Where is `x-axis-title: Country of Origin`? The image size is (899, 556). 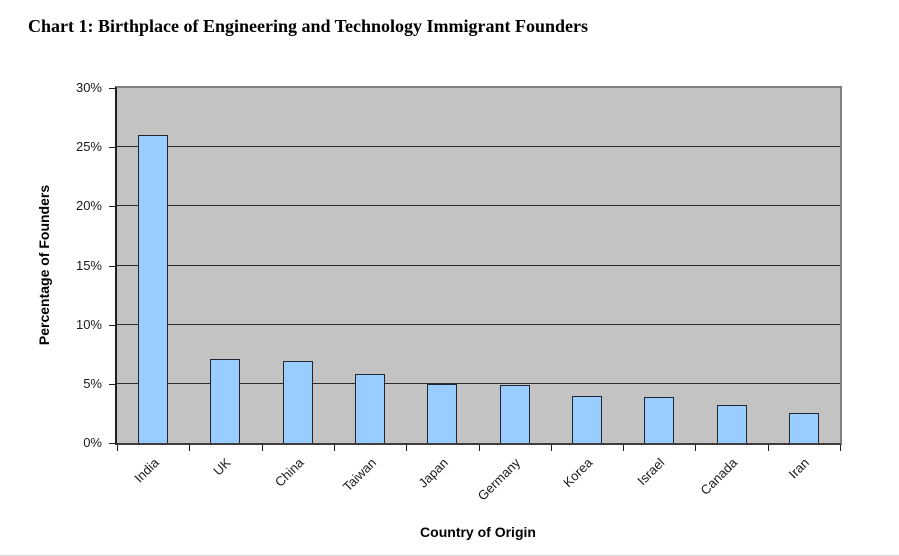
x-axis-title: Country of Origin is located at coordinates (478, 532).